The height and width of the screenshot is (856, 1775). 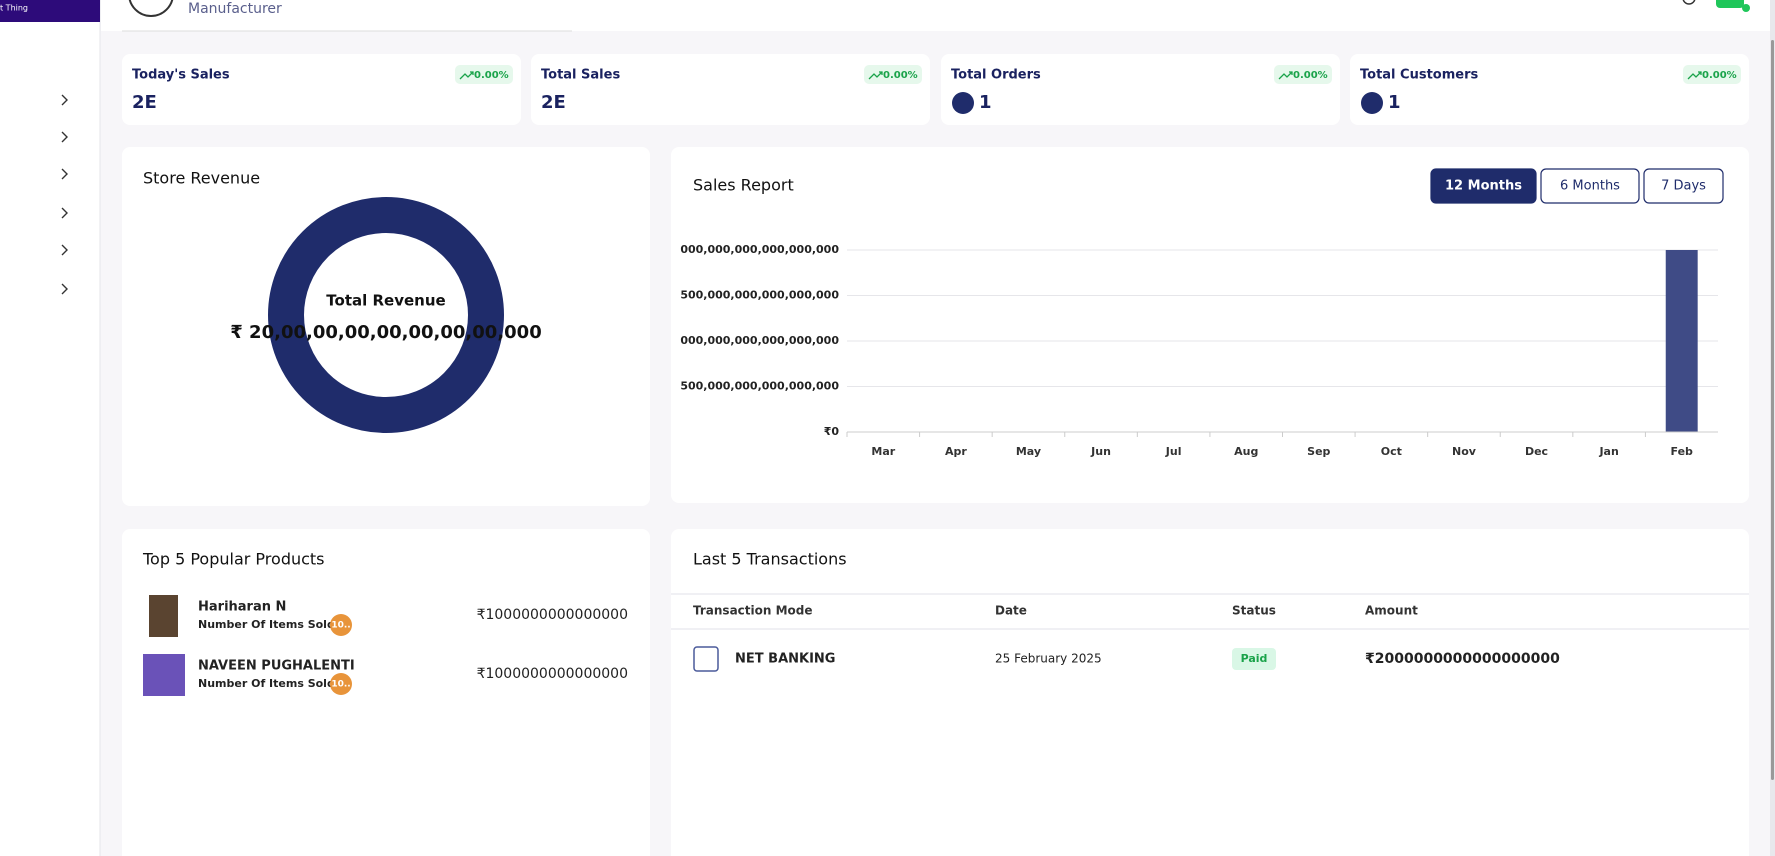 What do you see at coordinates (386, 315) in the screenshot?
I see `donut-ring` at bounding box center [386, 315].